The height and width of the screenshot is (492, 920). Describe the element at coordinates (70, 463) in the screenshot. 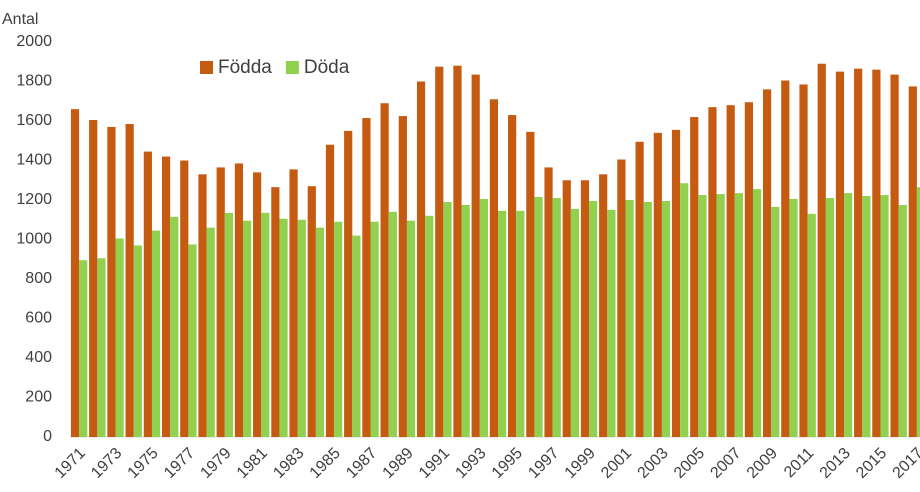

I see `x-tick-label: 1971` at that location.